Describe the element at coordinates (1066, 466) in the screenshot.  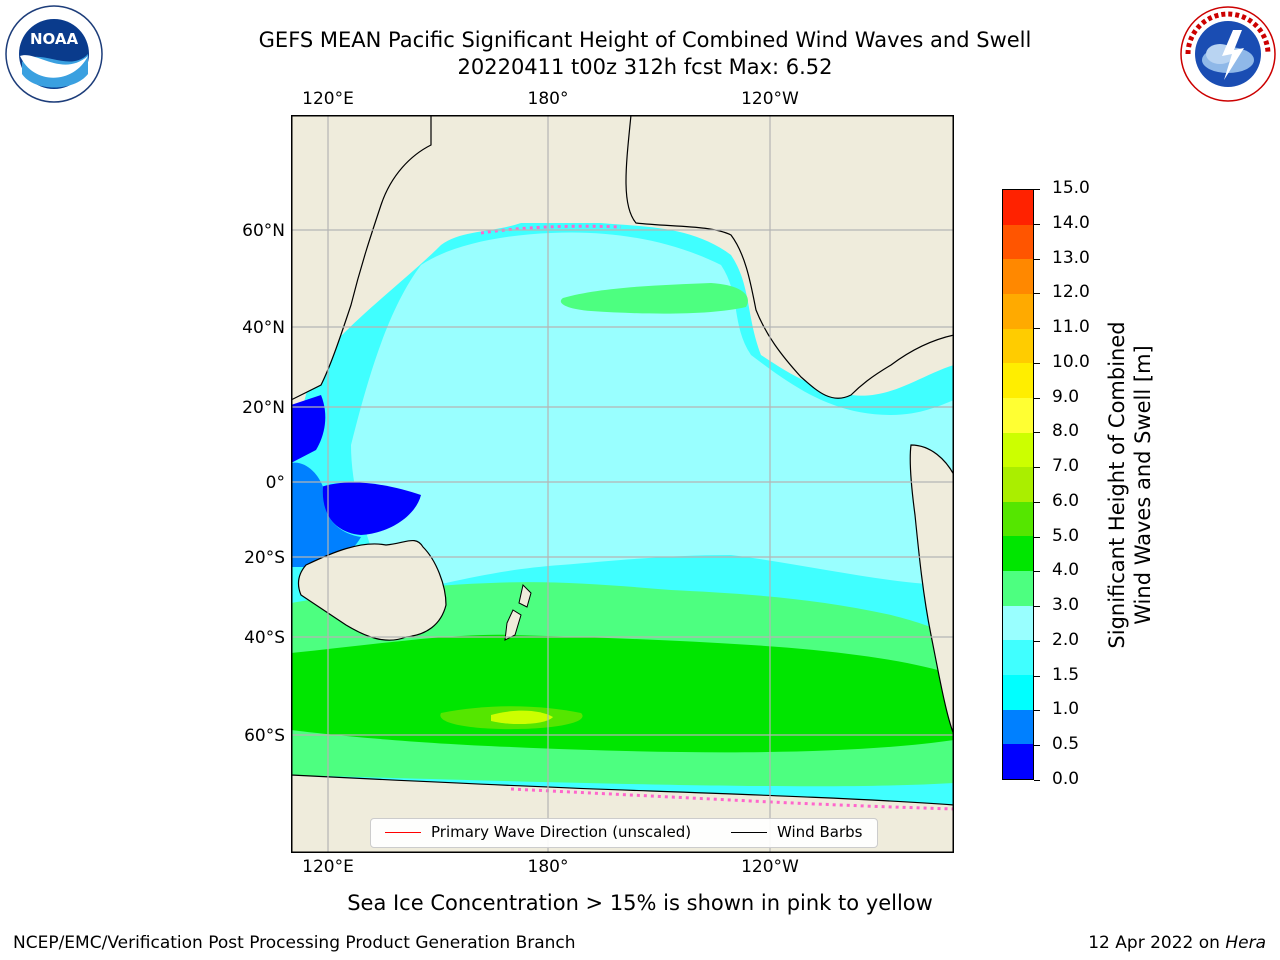
I see `colorbar-tick-label: 7.0` at that location.